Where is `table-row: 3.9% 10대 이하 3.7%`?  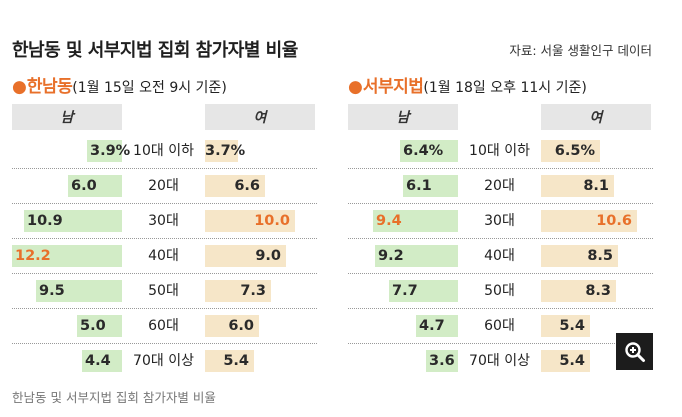 table-row: 3.9% 10대 이하 3.7% is located at coordinates (164, 151).